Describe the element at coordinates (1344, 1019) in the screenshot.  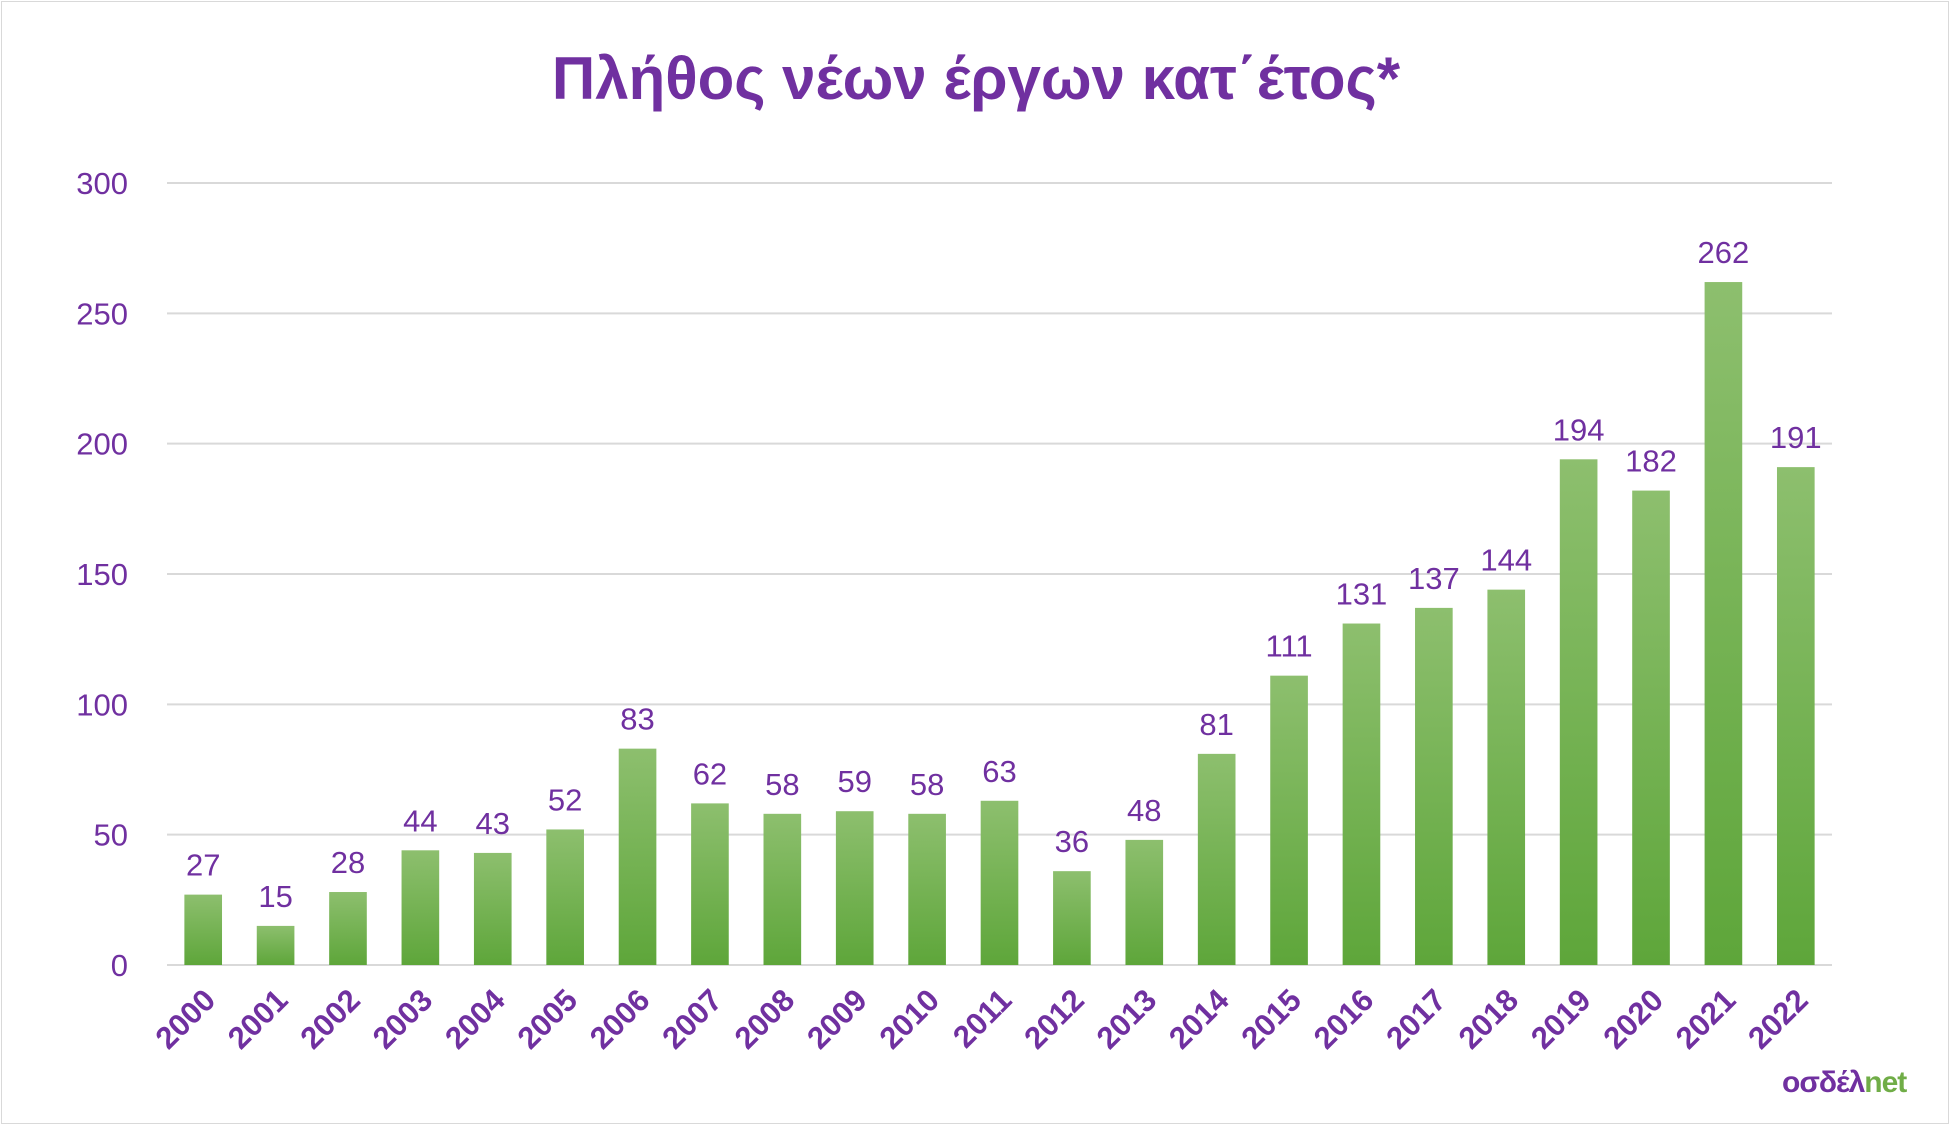
I see `x-tick-label: 2016` at that location.